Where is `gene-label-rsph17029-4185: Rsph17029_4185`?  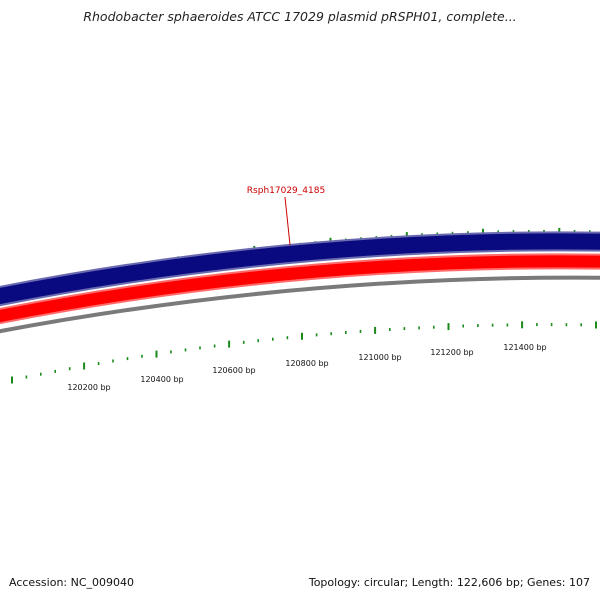 gene-label-rsph17029-4185: Rsph17029_4185 is located at coordinates (286, 191).